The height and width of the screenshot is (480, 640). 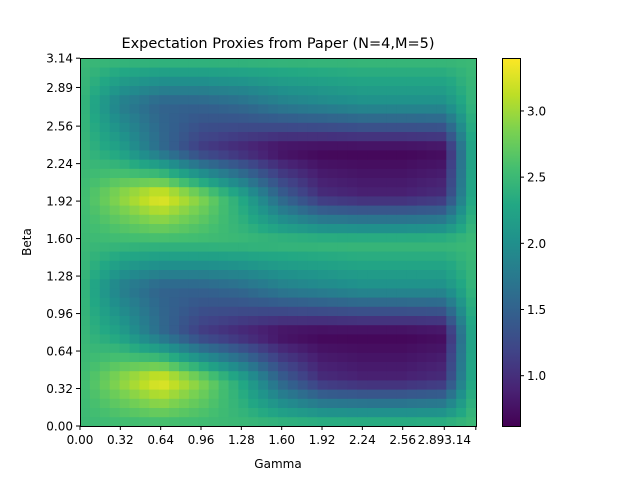 I want to click on colorbar-frame, so click(x=511, y=242).